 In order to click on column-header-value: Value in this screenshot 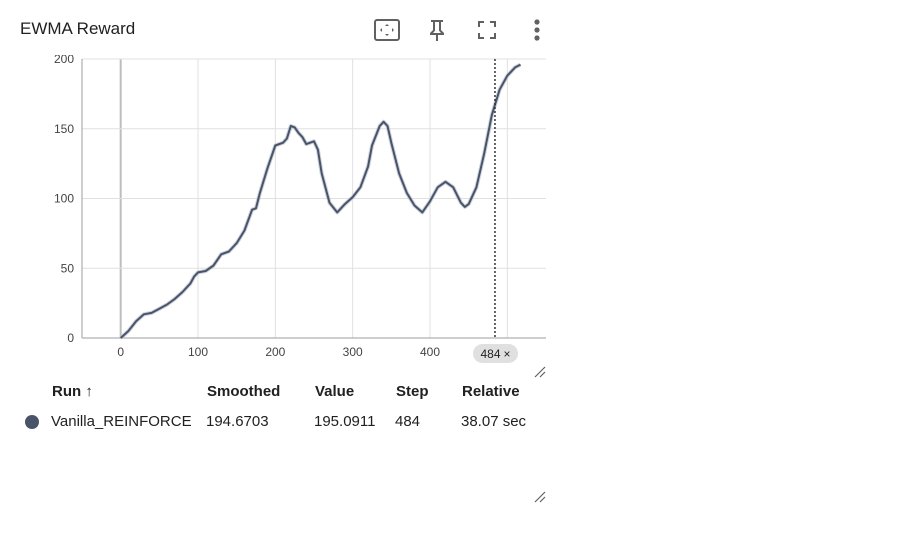, I will do `click(335, 391)`.